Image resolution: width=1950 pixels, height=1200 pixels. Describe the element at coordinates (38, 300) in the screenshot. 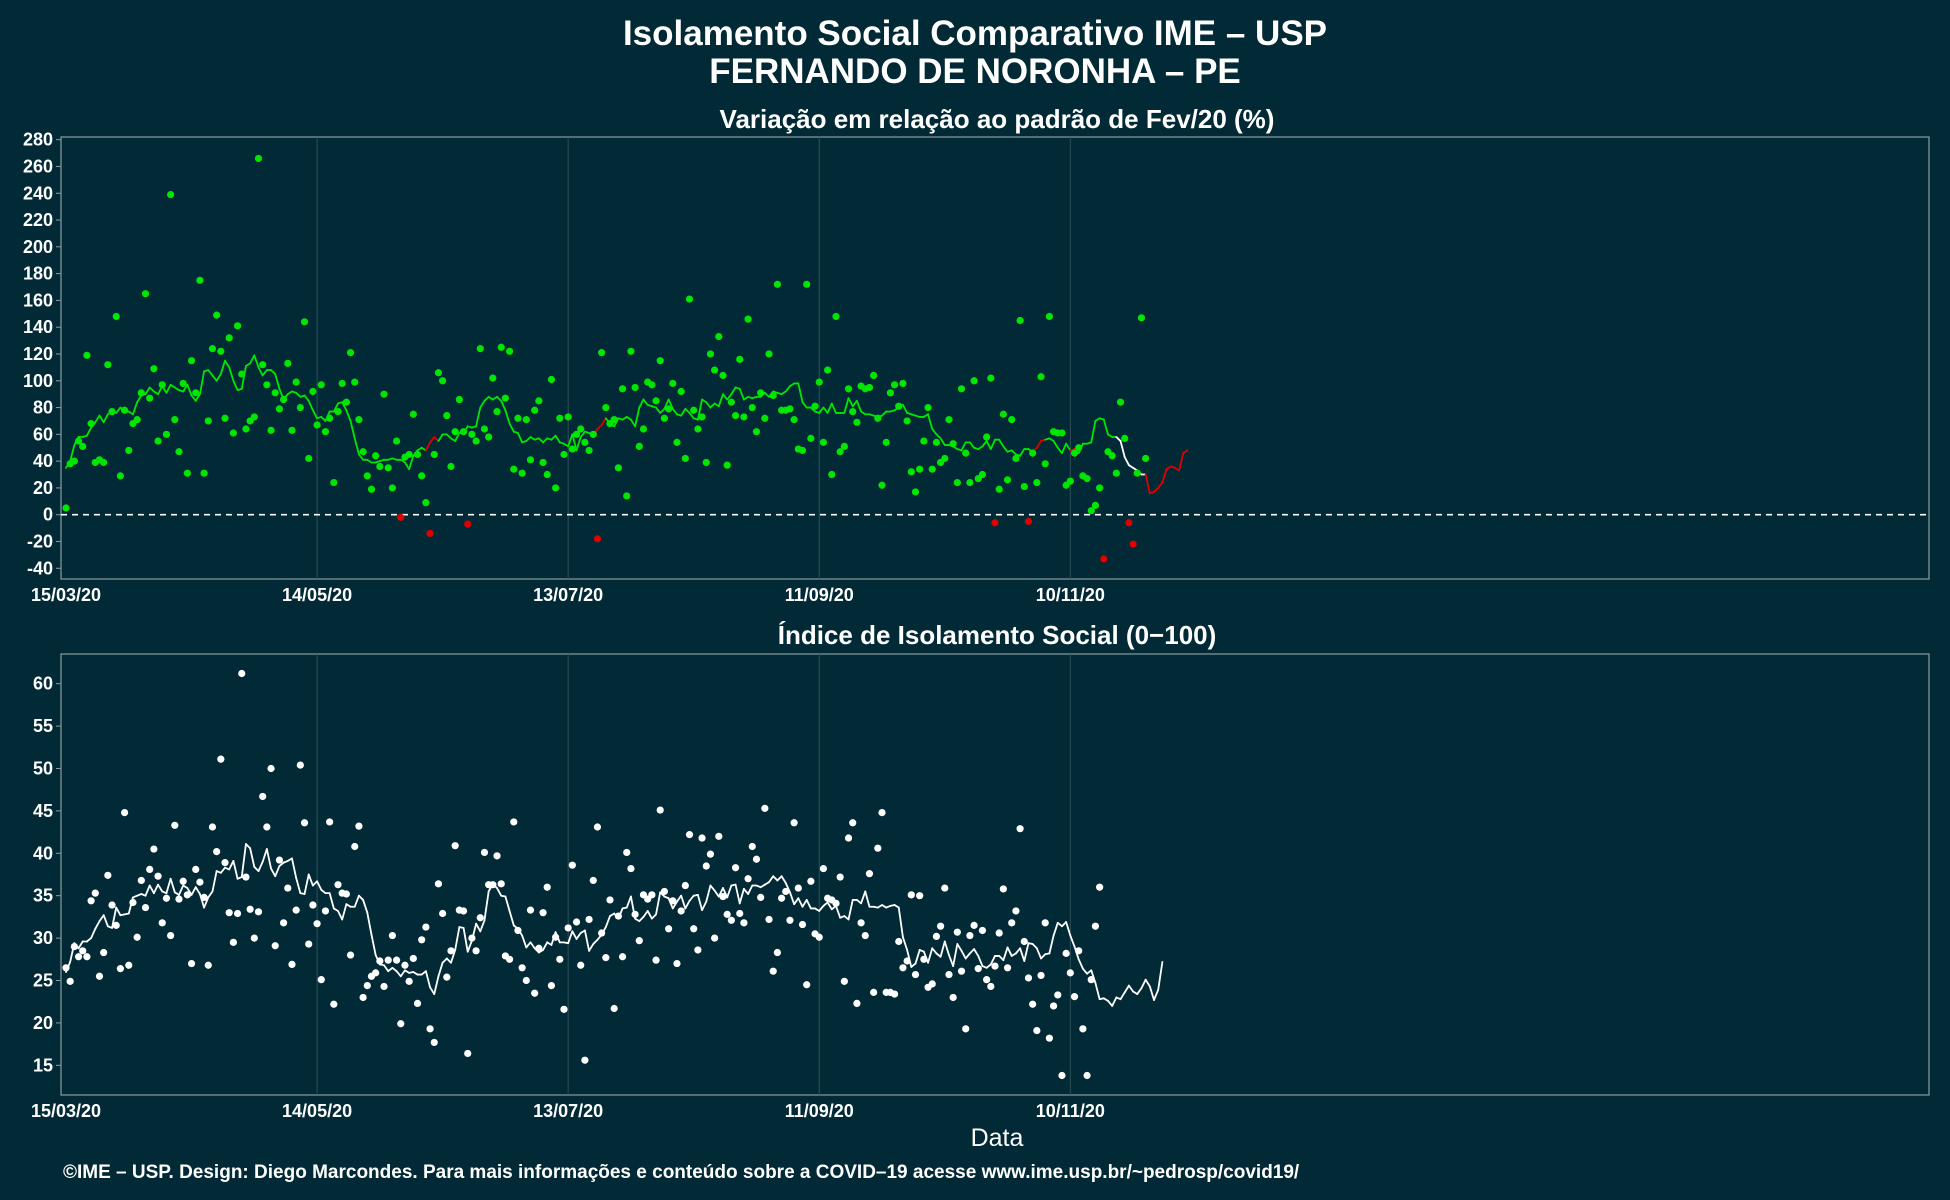

I see `y-tick-label: 160` at that location.